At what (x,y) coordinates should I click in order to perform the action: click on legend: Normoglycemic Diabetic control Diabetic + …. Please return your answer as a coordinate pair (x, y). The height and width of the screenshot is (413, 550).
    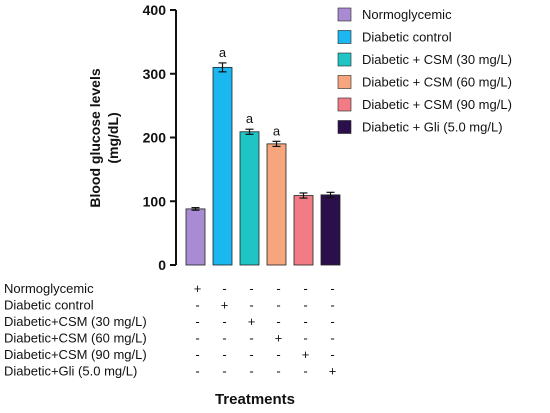
    Looking at the image, I should click on (424, 71).